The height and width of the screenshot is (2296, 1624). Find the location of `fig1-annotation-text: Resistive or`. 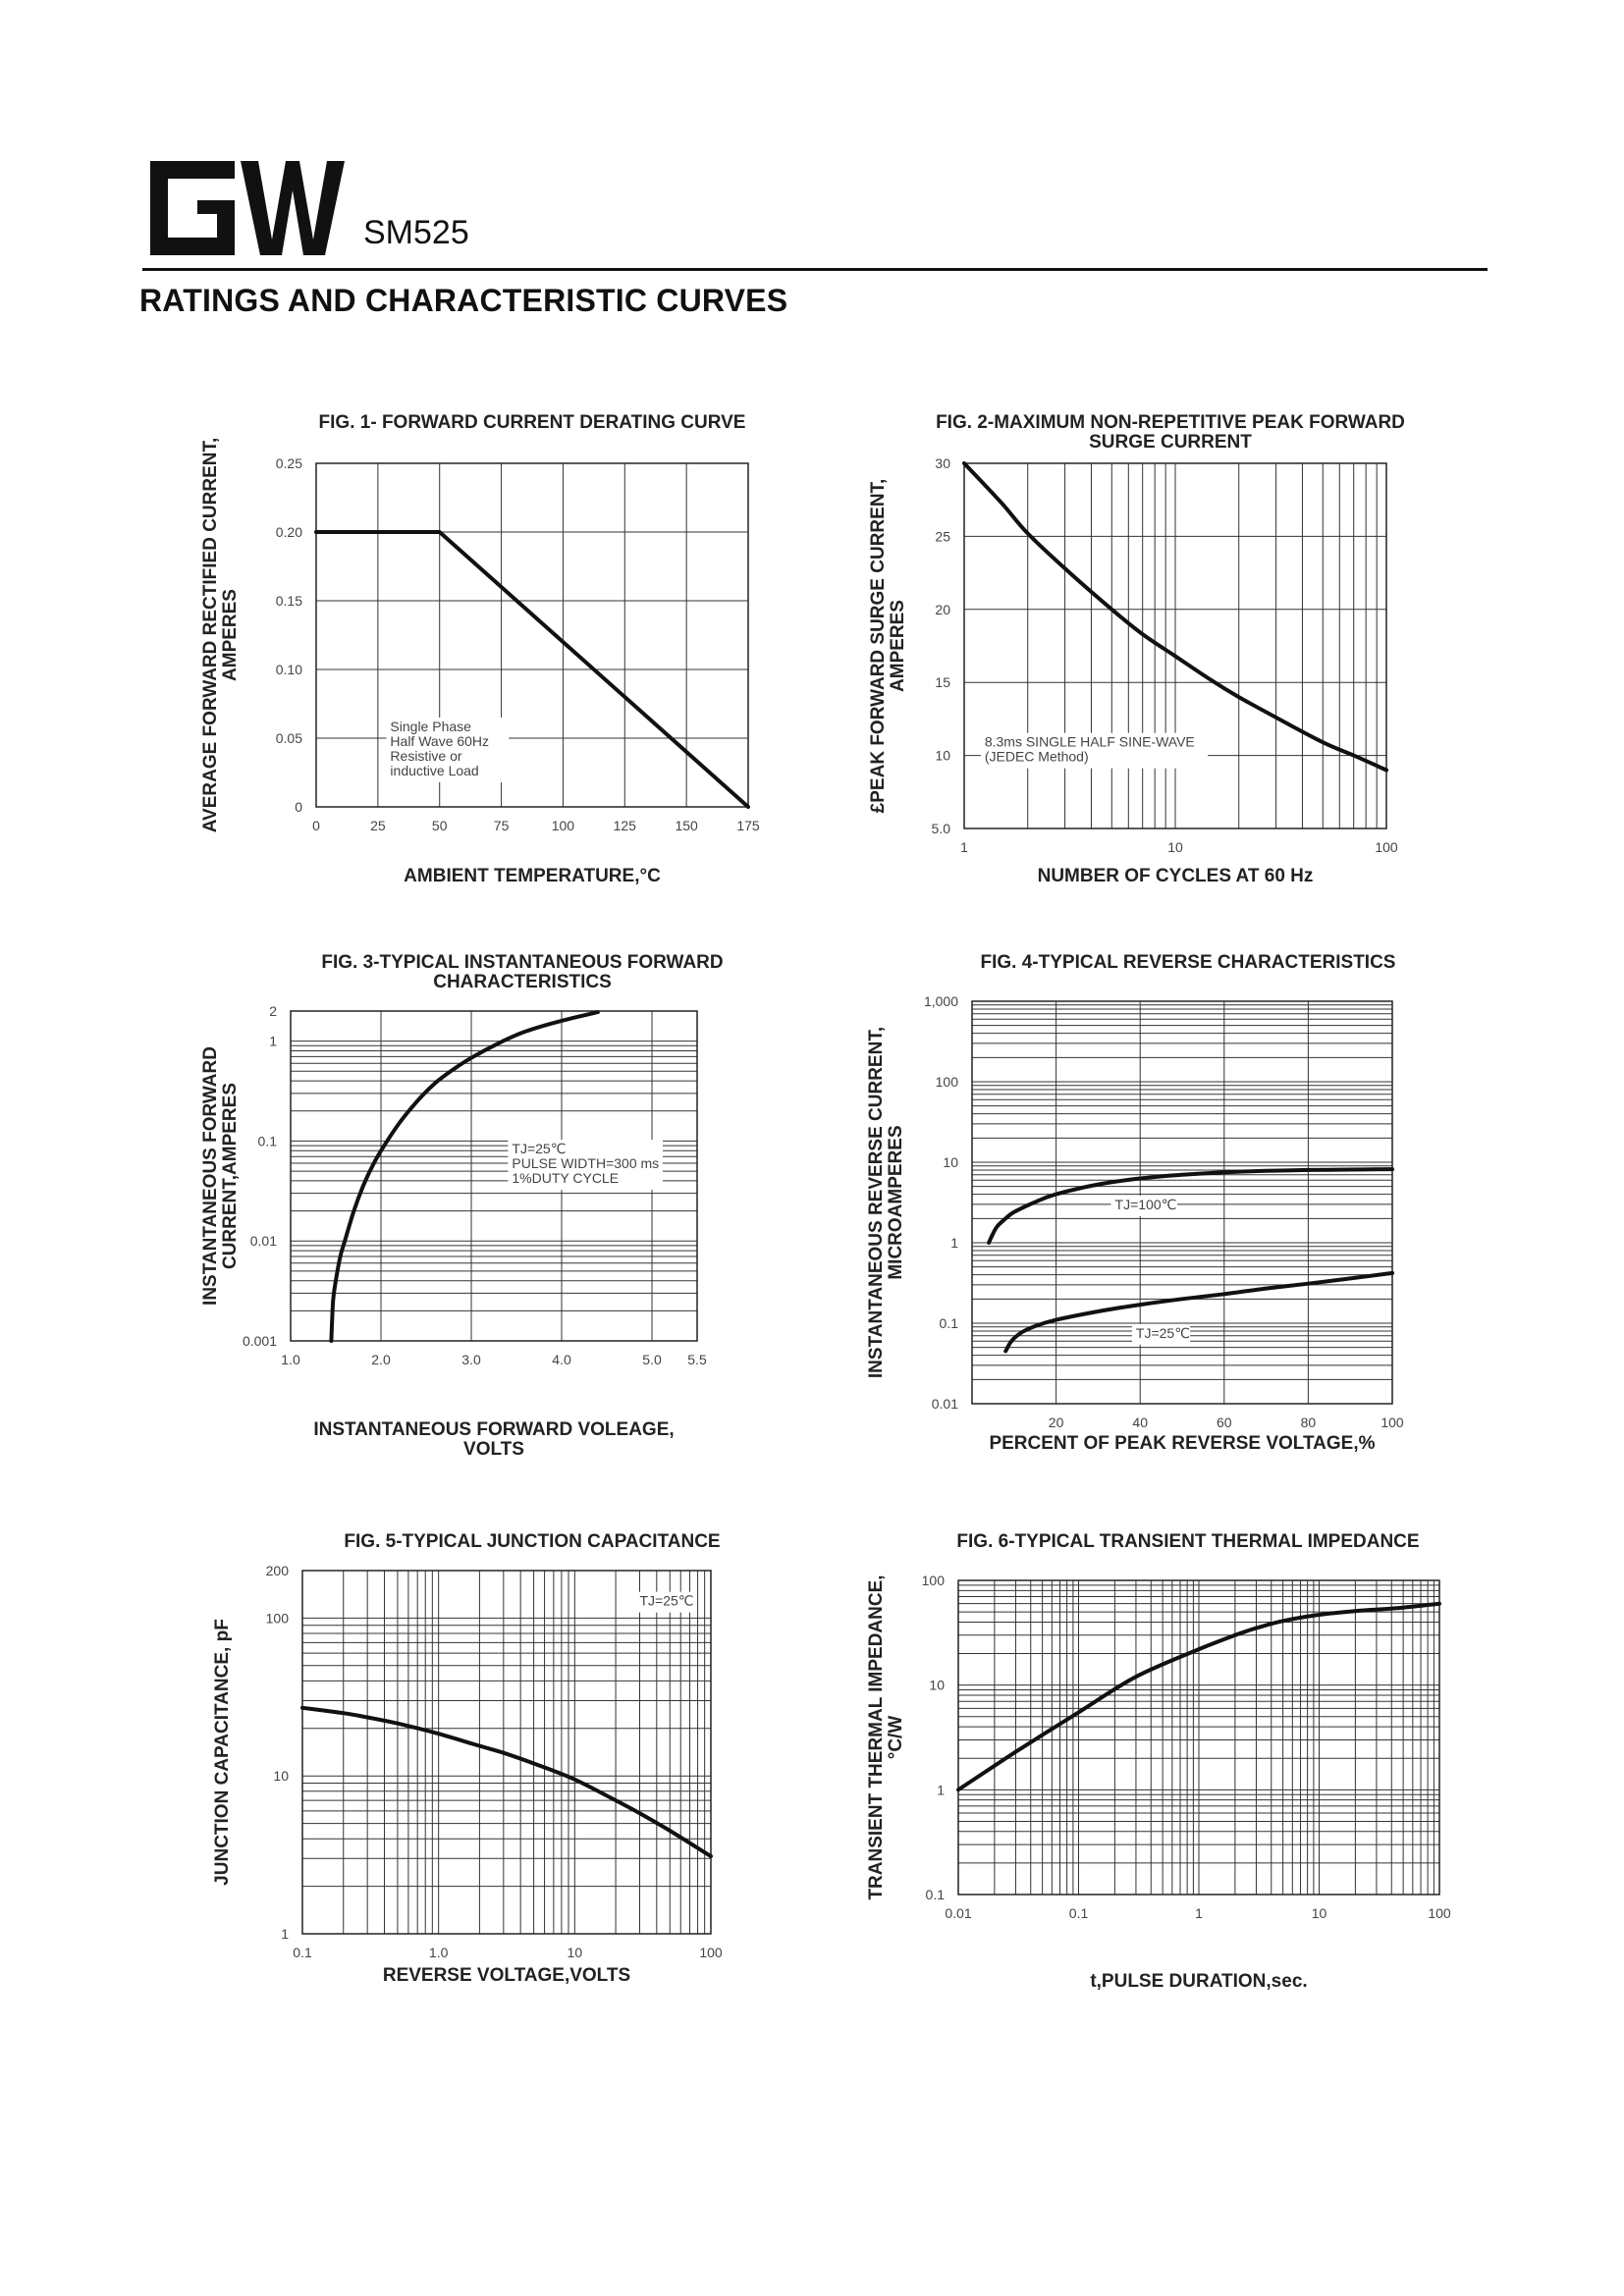

fig1-annotation-text: Resistive or is located at coordinates (425, 756).